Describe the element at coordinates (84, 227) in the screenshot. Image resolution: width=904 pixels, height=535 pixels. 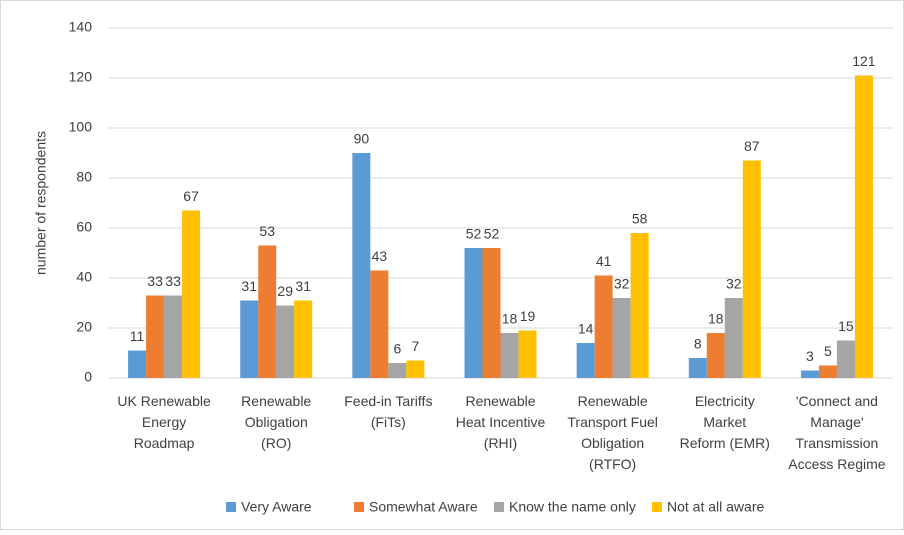
I see `y-tick-label: 60` at that location.